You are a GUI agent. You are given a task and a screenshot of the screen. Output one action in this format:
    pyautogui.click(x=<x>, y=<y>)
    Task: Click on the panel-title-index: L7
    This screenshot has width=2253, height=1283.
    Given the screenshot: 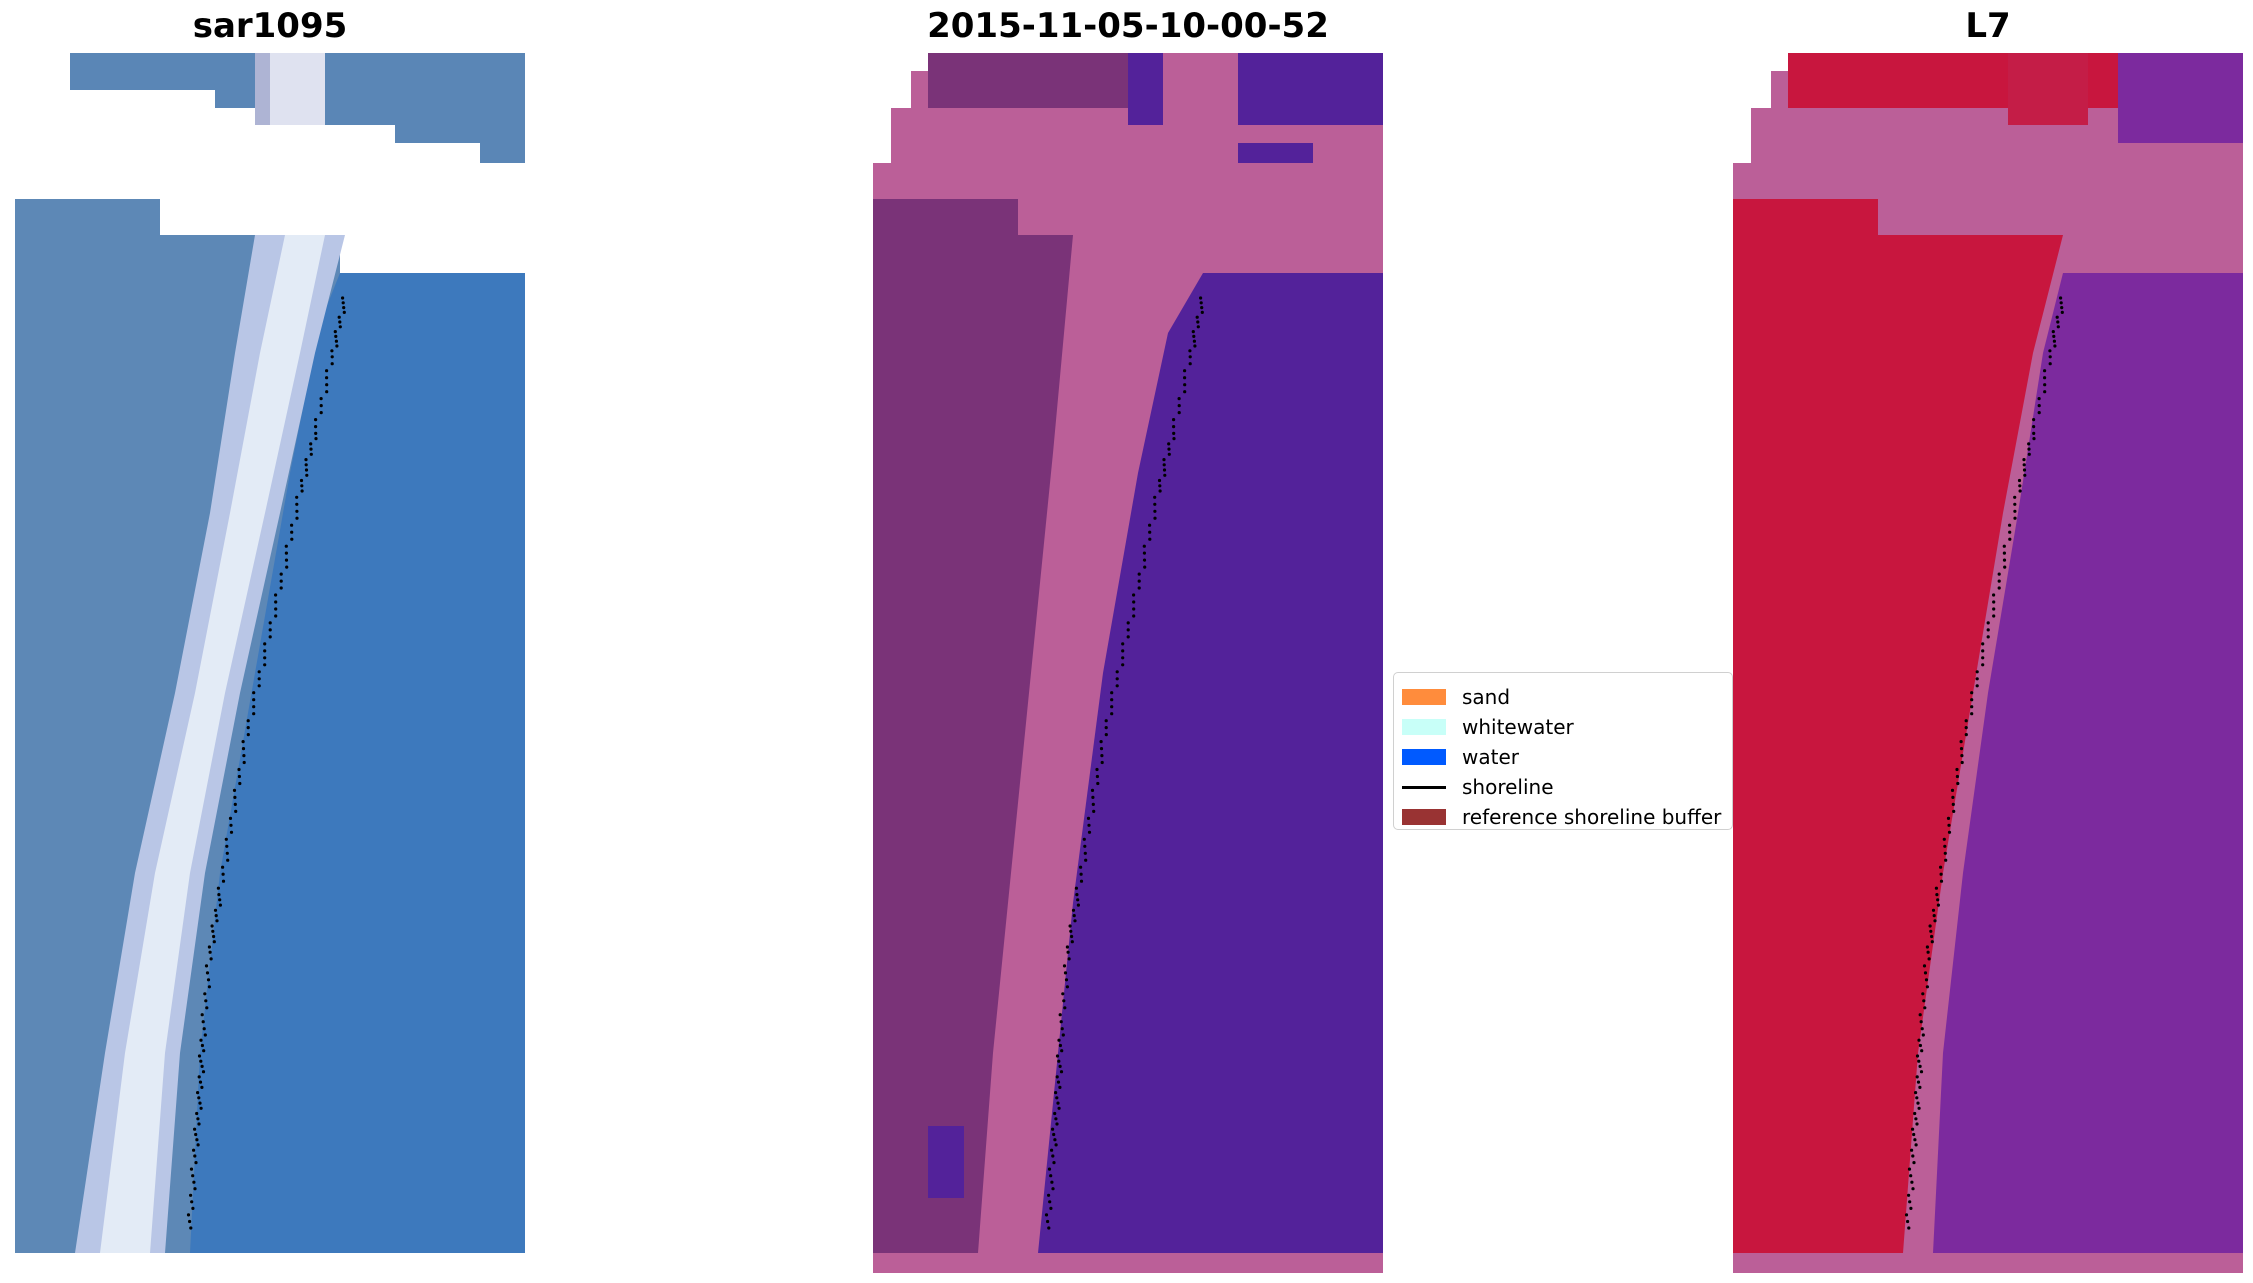 What is the action you would take?
    pyautogui.click(x=1988, y=26)
    